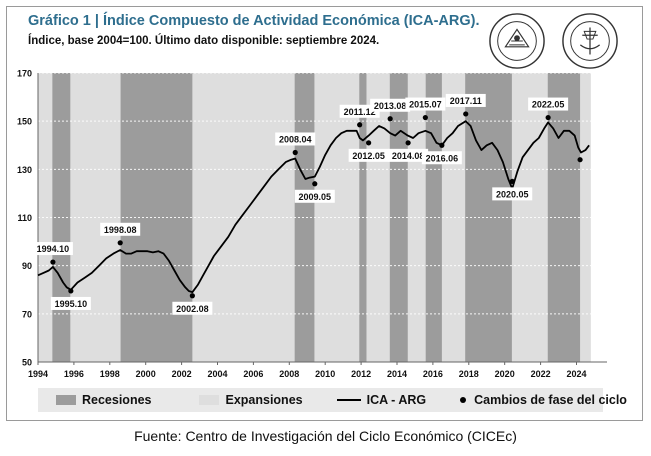 This screenshot has height=456, width=651. I want to click on turning-point-label: 2011.12, so click(360, 112).